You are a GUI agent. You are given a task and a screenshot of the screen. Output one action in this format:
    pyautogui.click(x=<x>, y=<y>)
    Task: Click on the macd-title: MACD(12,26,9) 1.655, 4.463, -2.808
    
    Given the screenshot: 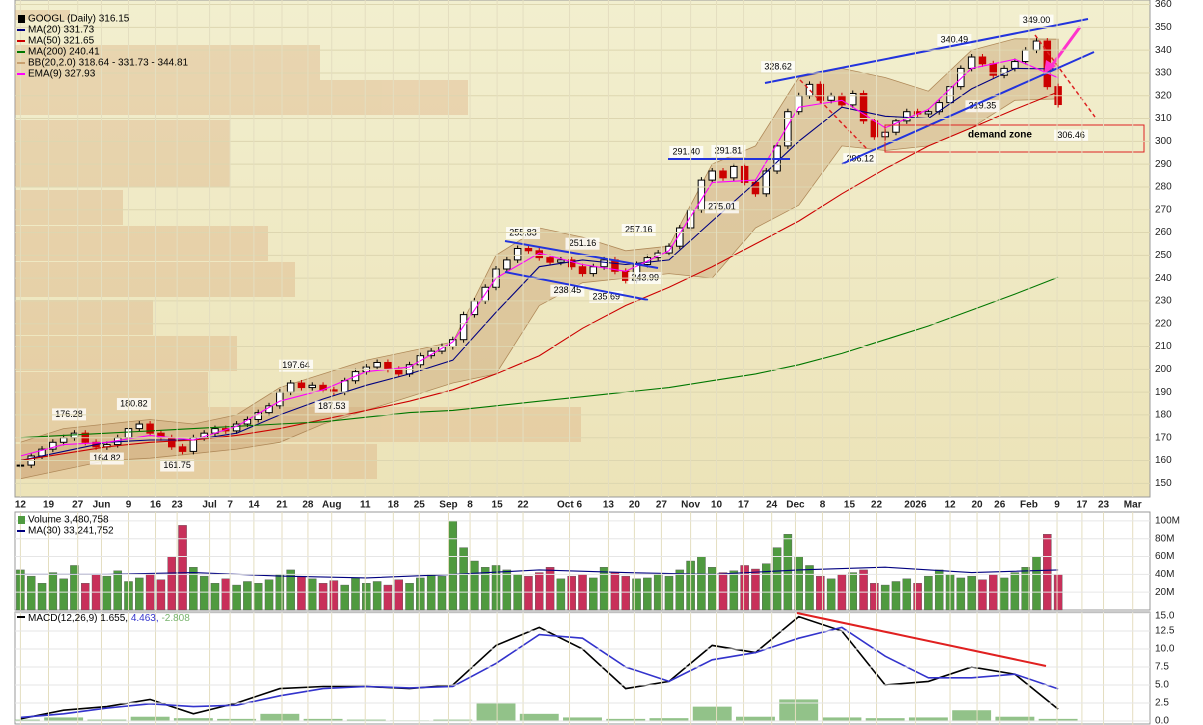 What is the action you would take?
    pyautogui.click(x=109, y=618)
    